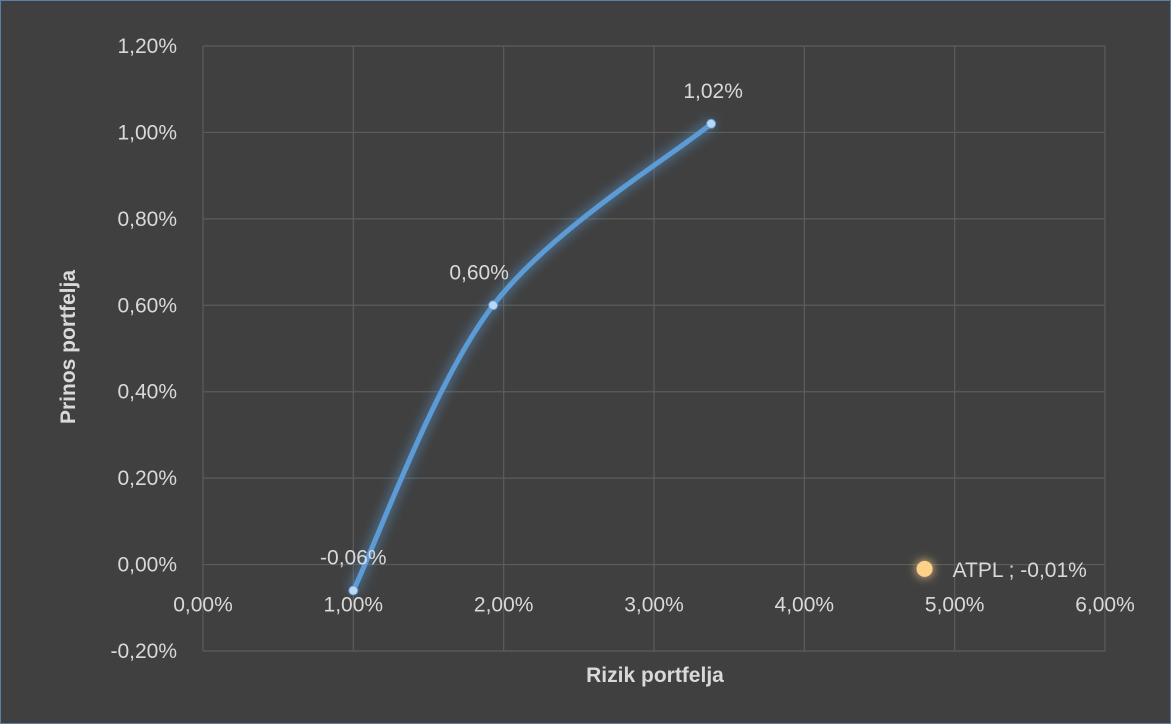  What do you see at coordinates (68, 347) in the screenshot?
I see `y-axis-title: Prinos portfelja` at bounding box center [68, 347].